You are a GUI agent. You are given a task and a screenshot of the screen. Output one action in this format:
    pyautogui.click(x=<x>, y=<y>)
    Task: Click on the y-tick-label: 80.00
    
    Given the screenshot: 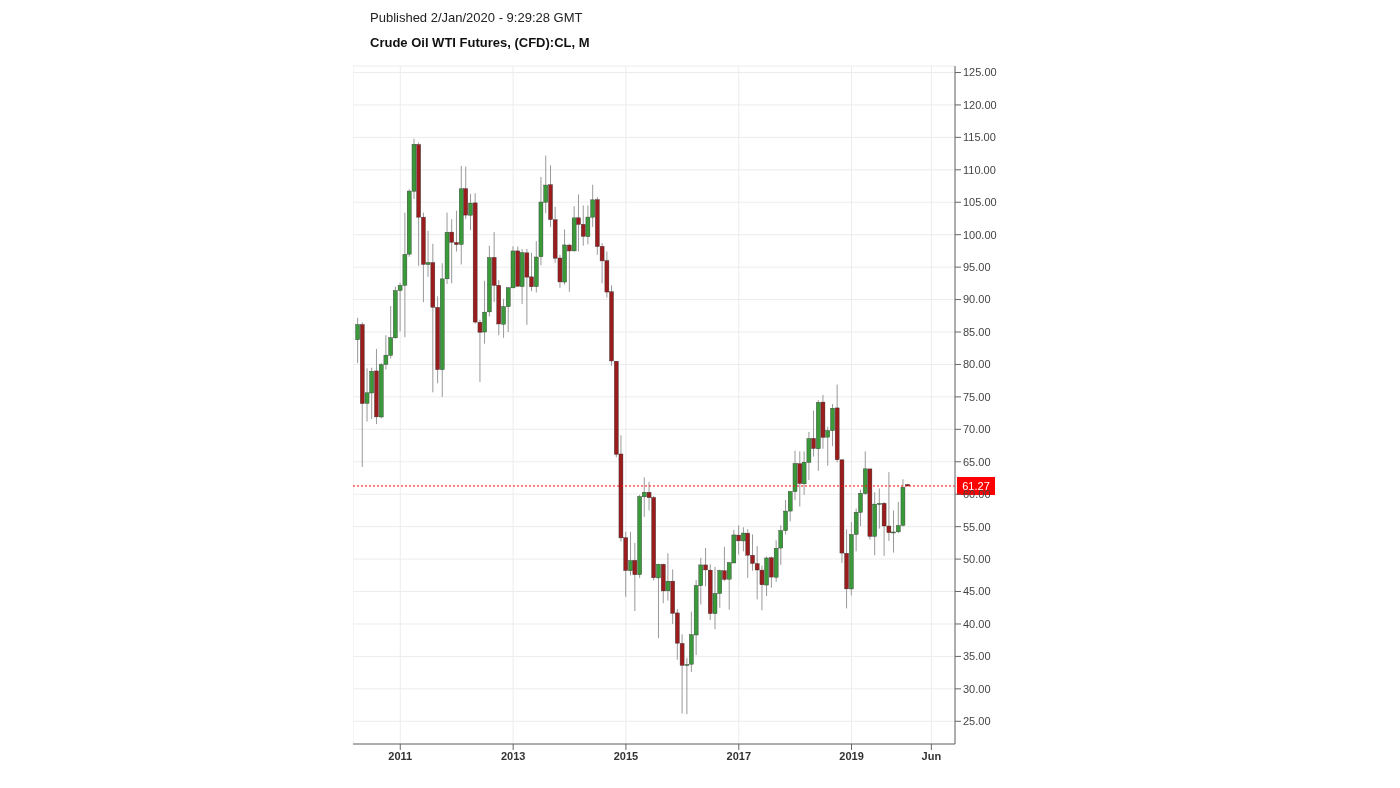 What is the action you would take?
    pyautogui.click(x=977, y=364)
    